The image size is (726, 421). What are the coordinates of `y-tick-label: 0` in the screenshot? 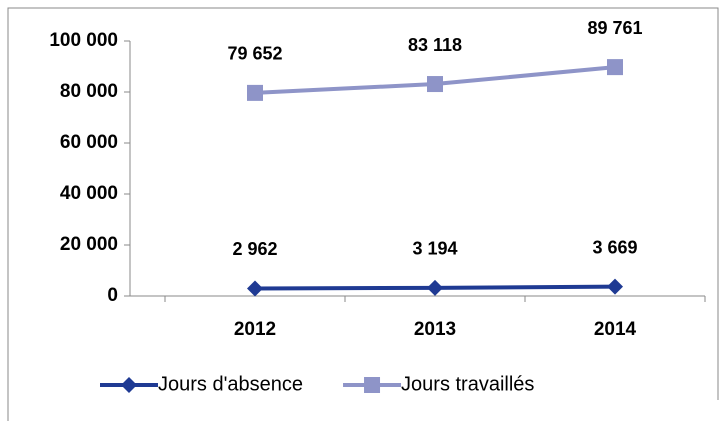 It's located at (112, 295).